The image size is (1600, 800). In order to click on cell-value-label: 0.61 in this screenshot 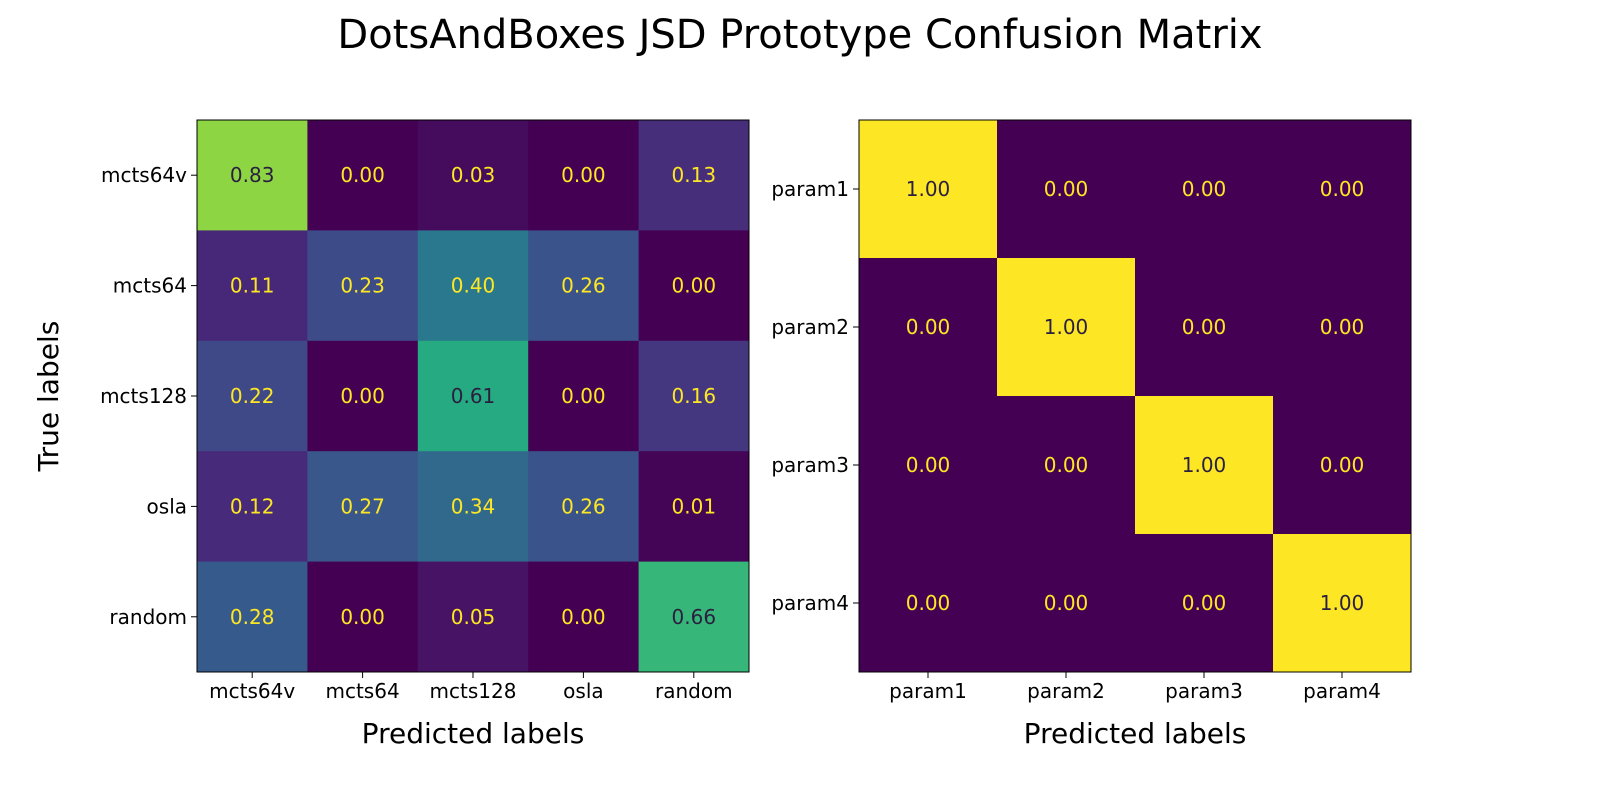, I will do `click(473, 396)`.